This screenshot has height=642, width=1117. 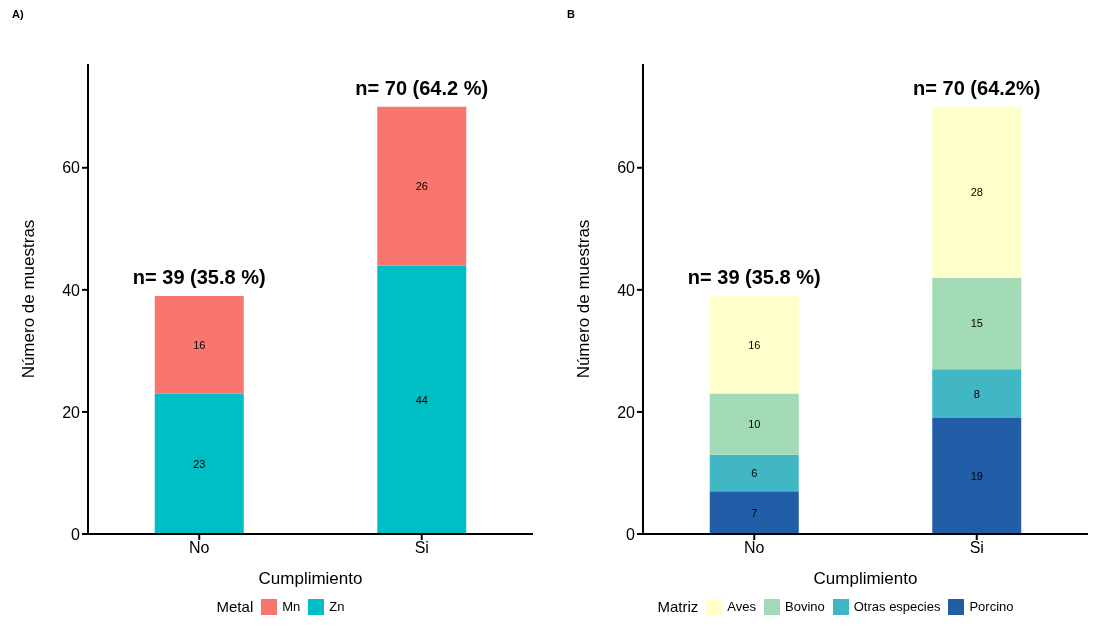 I want to click on legend-label: Bovino, so click(x=804, y=606).